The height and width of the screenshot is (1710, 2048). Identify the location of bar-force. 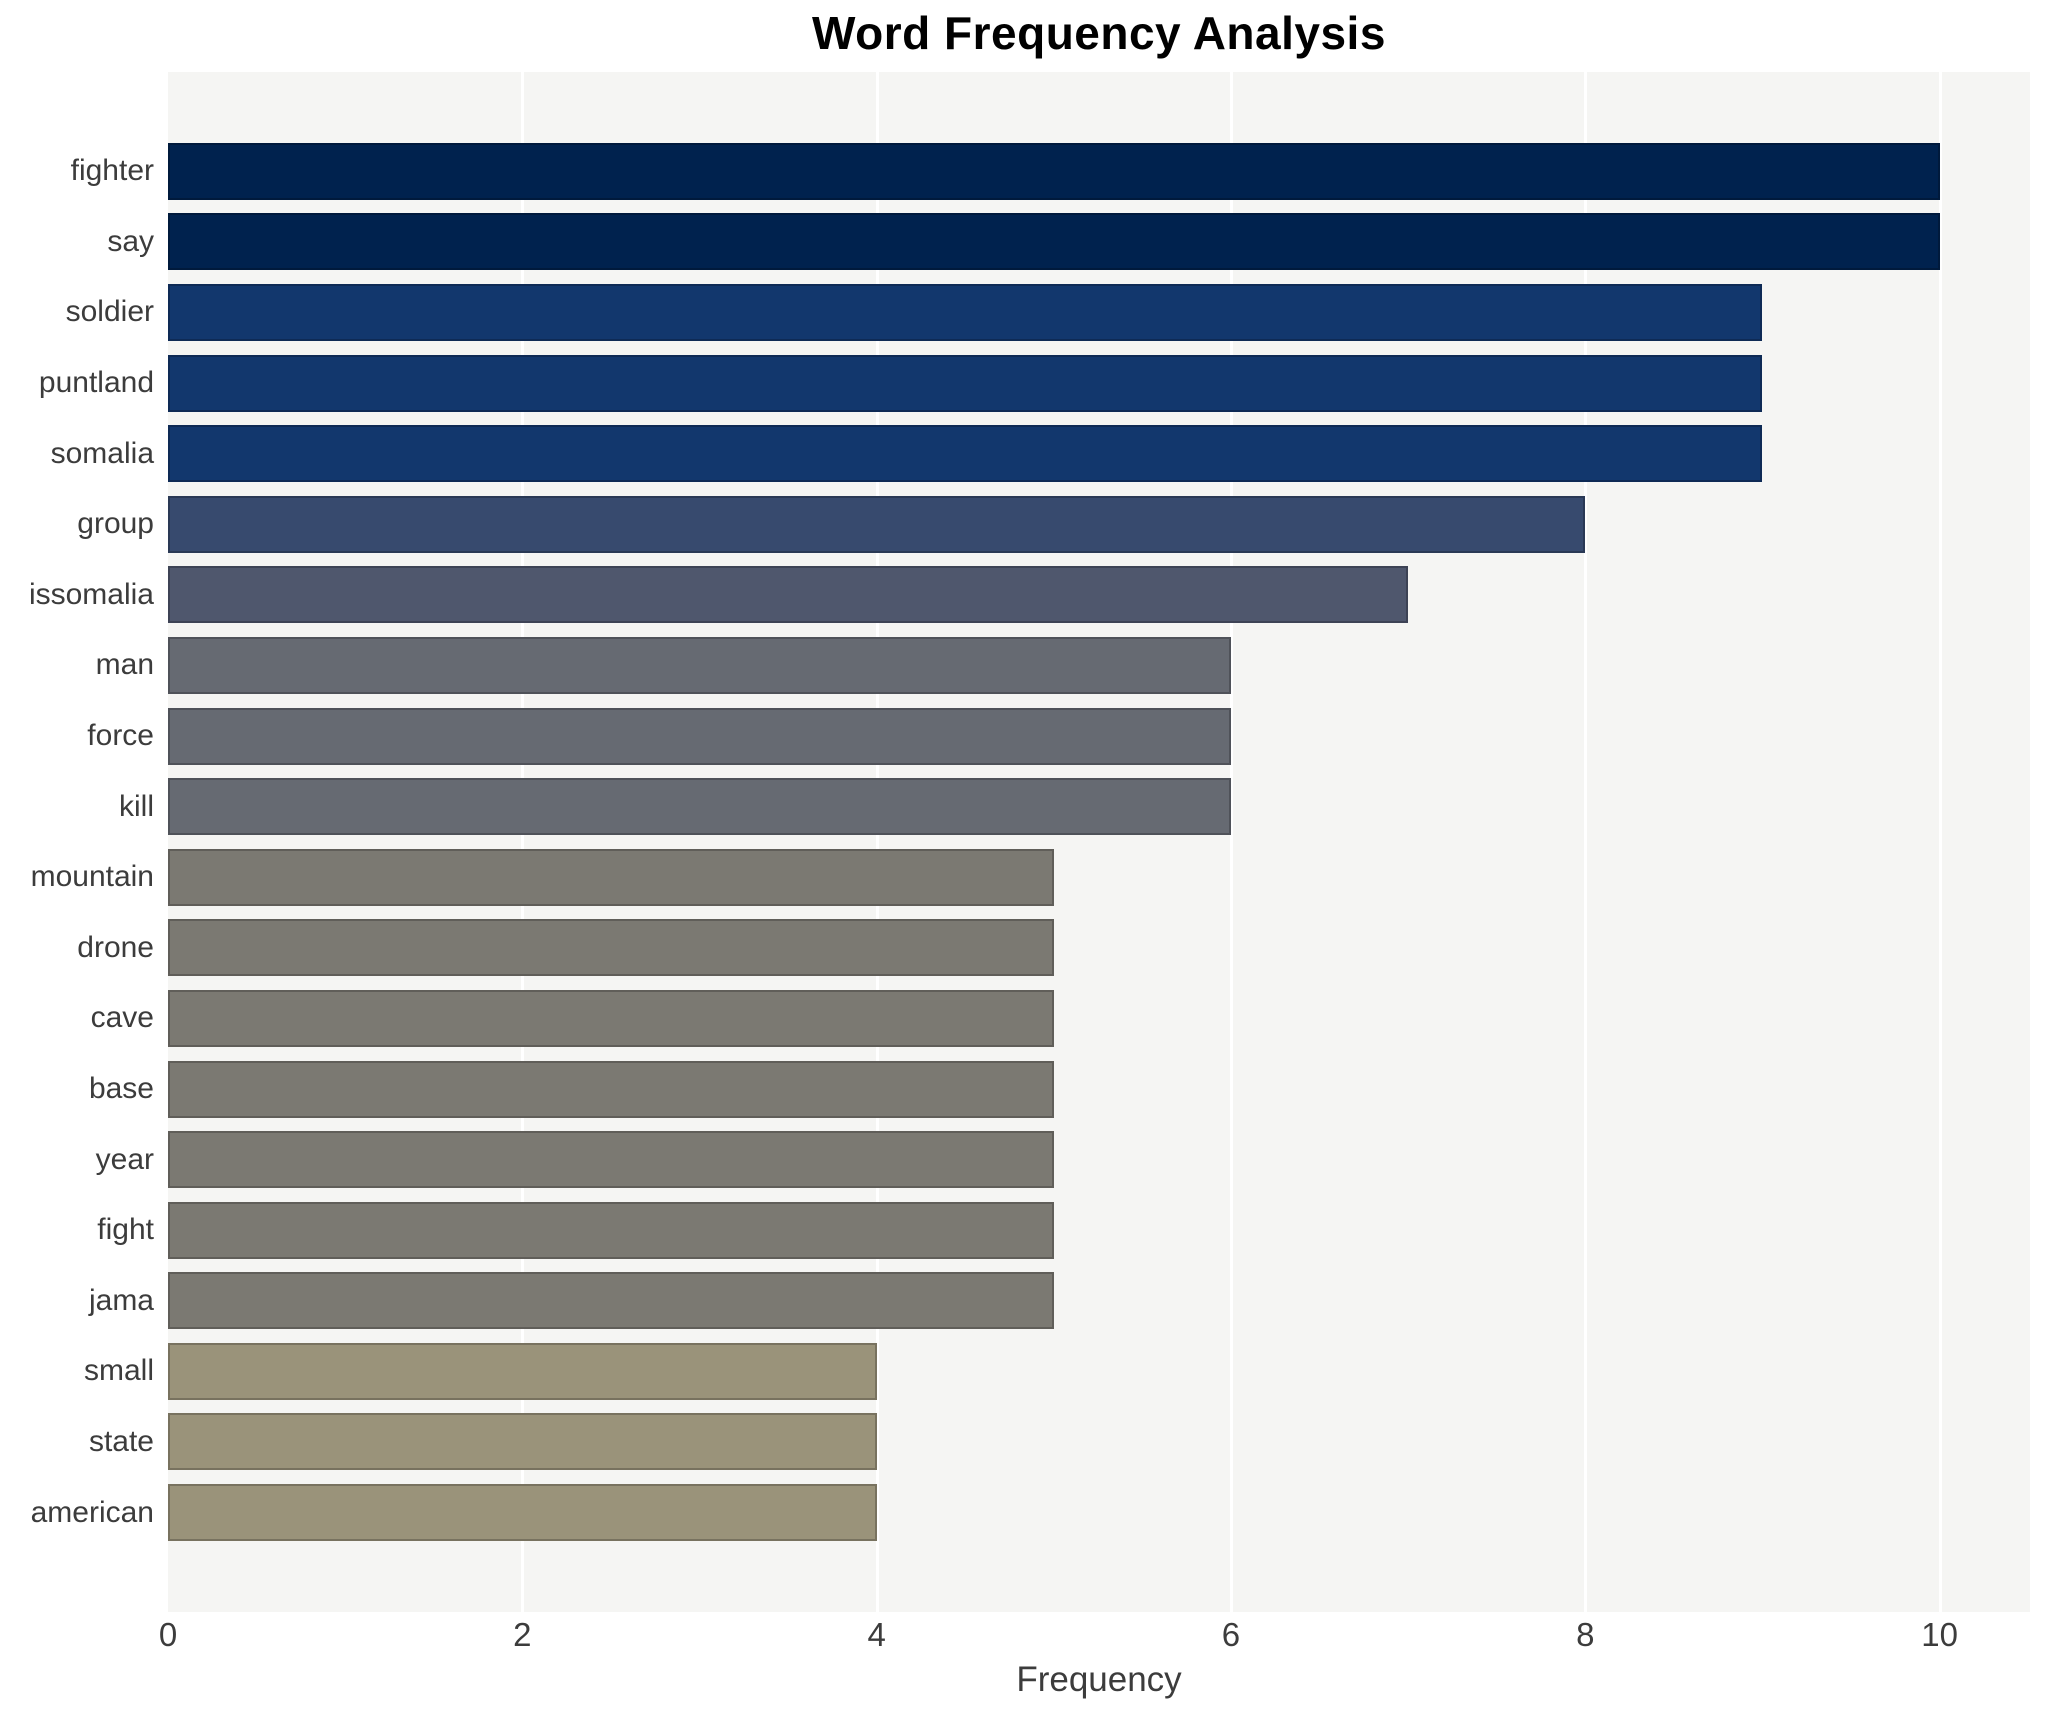
(699, 736).